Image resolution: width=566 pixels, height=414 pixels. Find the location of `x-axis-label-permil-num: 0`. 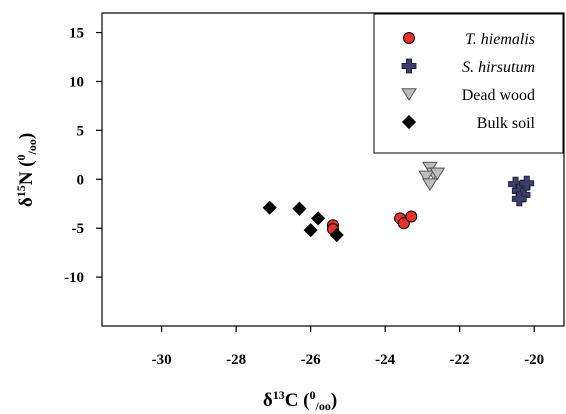

x-axis-label-permil-num: 0 is located at coordinates (313, 395).